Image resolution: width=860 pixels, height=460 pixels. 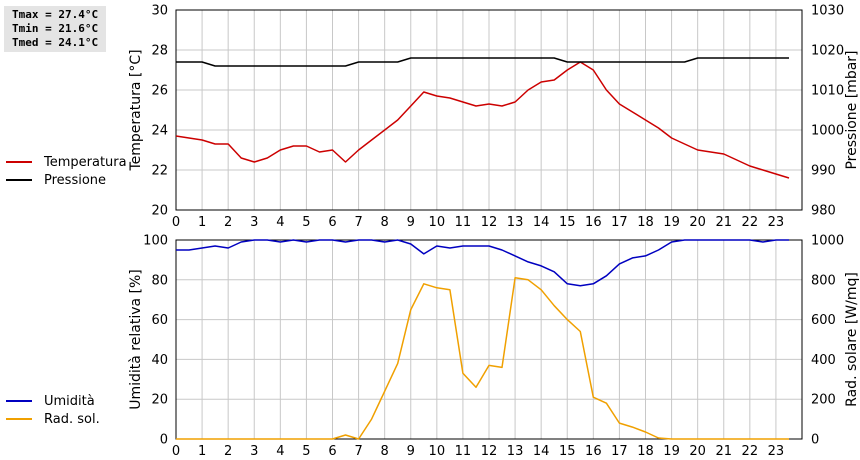 I want to click on rh-y-axis-title: Umidità relativa [%], so click(x=136, y=339).